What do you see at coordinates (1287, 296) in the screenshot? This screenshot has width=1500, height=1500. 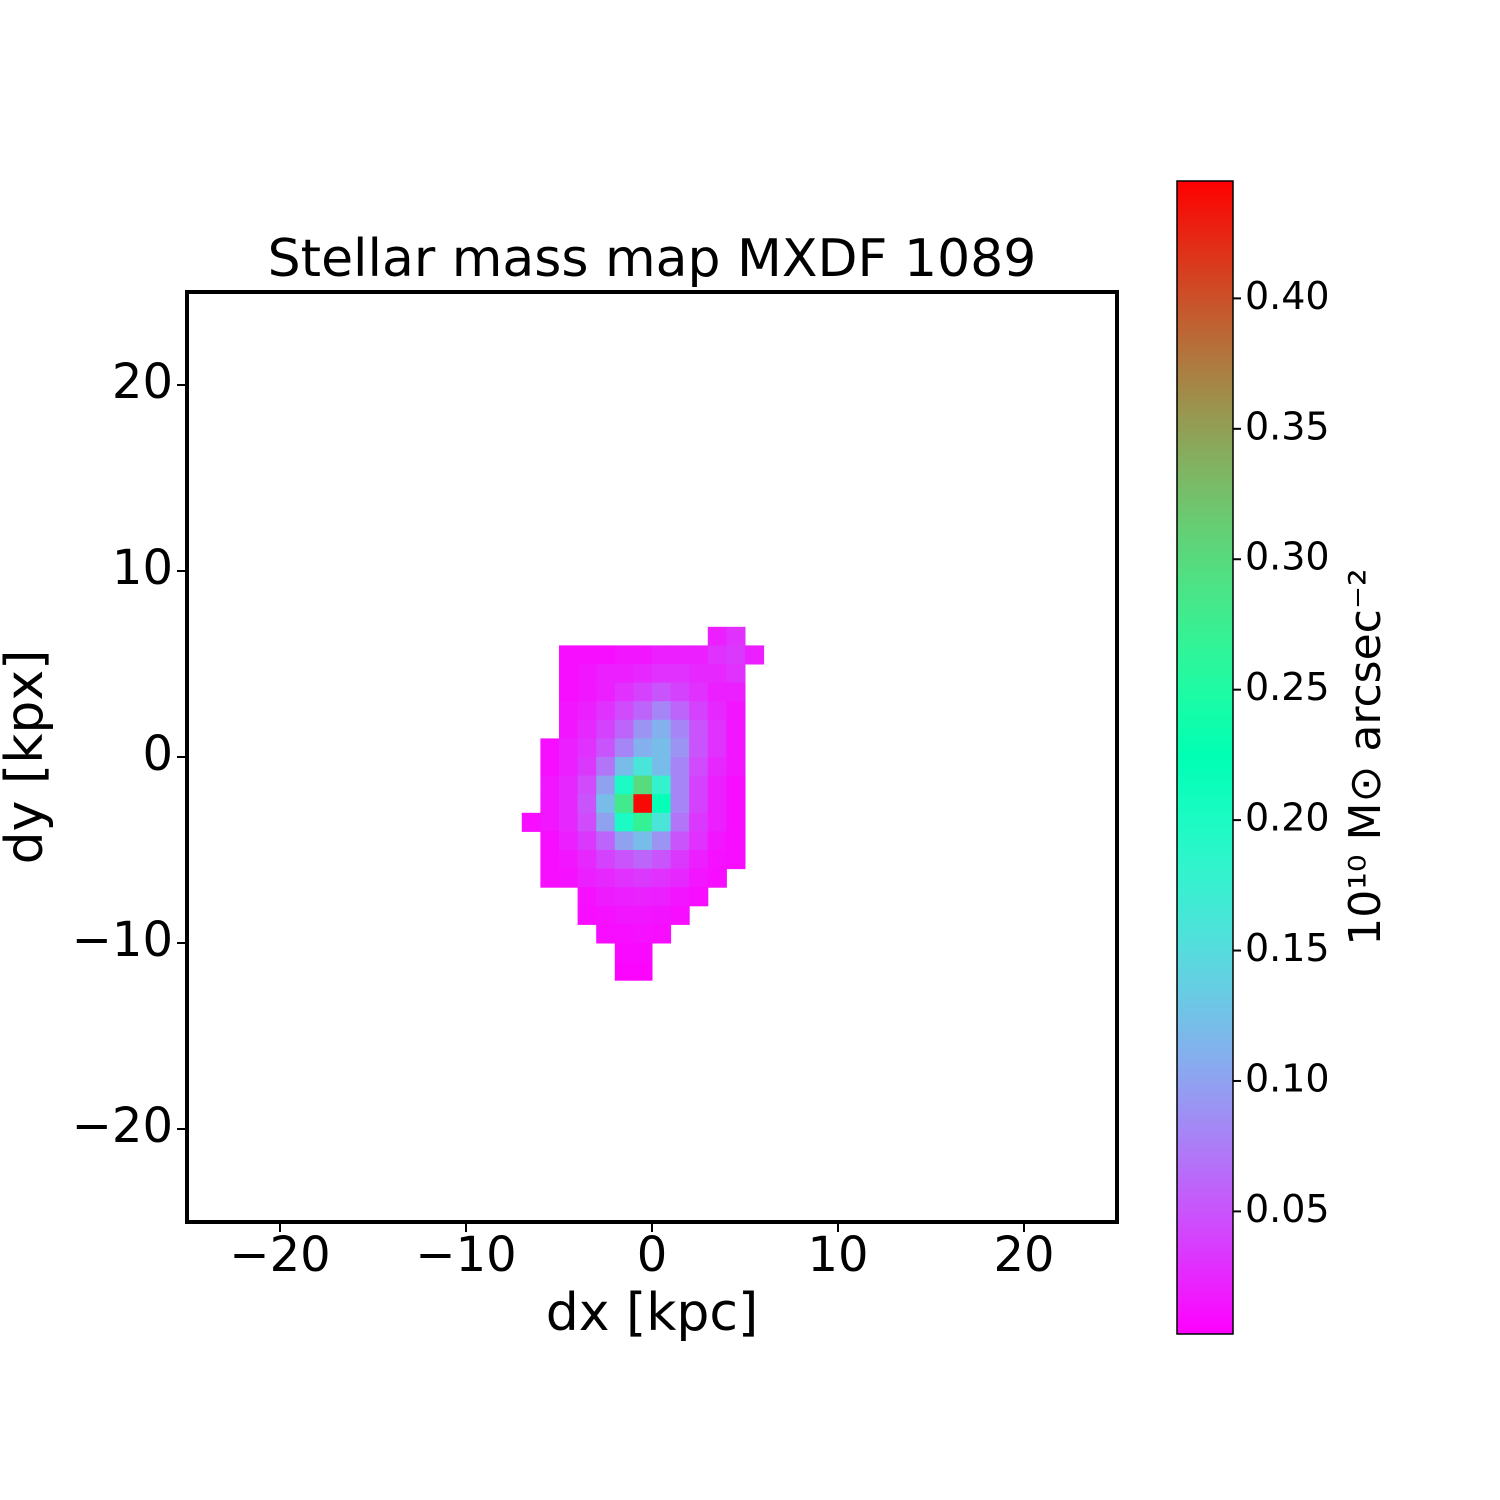 I see `colorbar-tick-label: 0.40` at bounding box center [1287, 296].